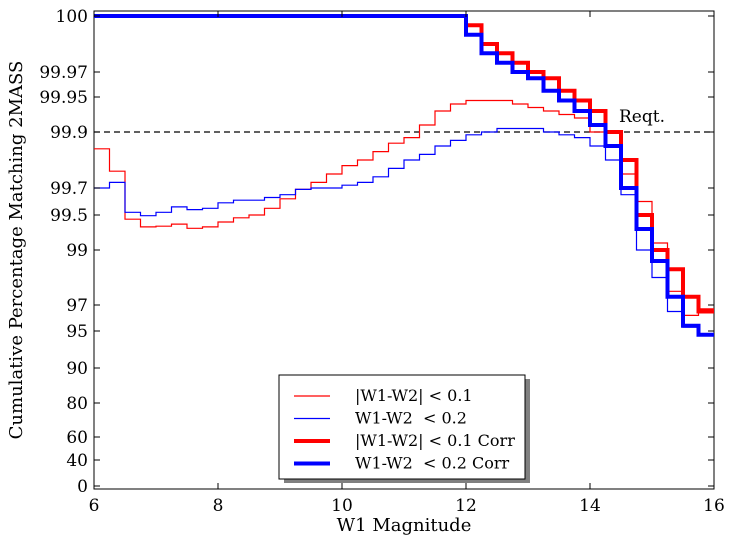  What do you see at coordinates (72, 17) in the screenshot?
I see `y-tick-label: 100` at bounding box center [72, 17].